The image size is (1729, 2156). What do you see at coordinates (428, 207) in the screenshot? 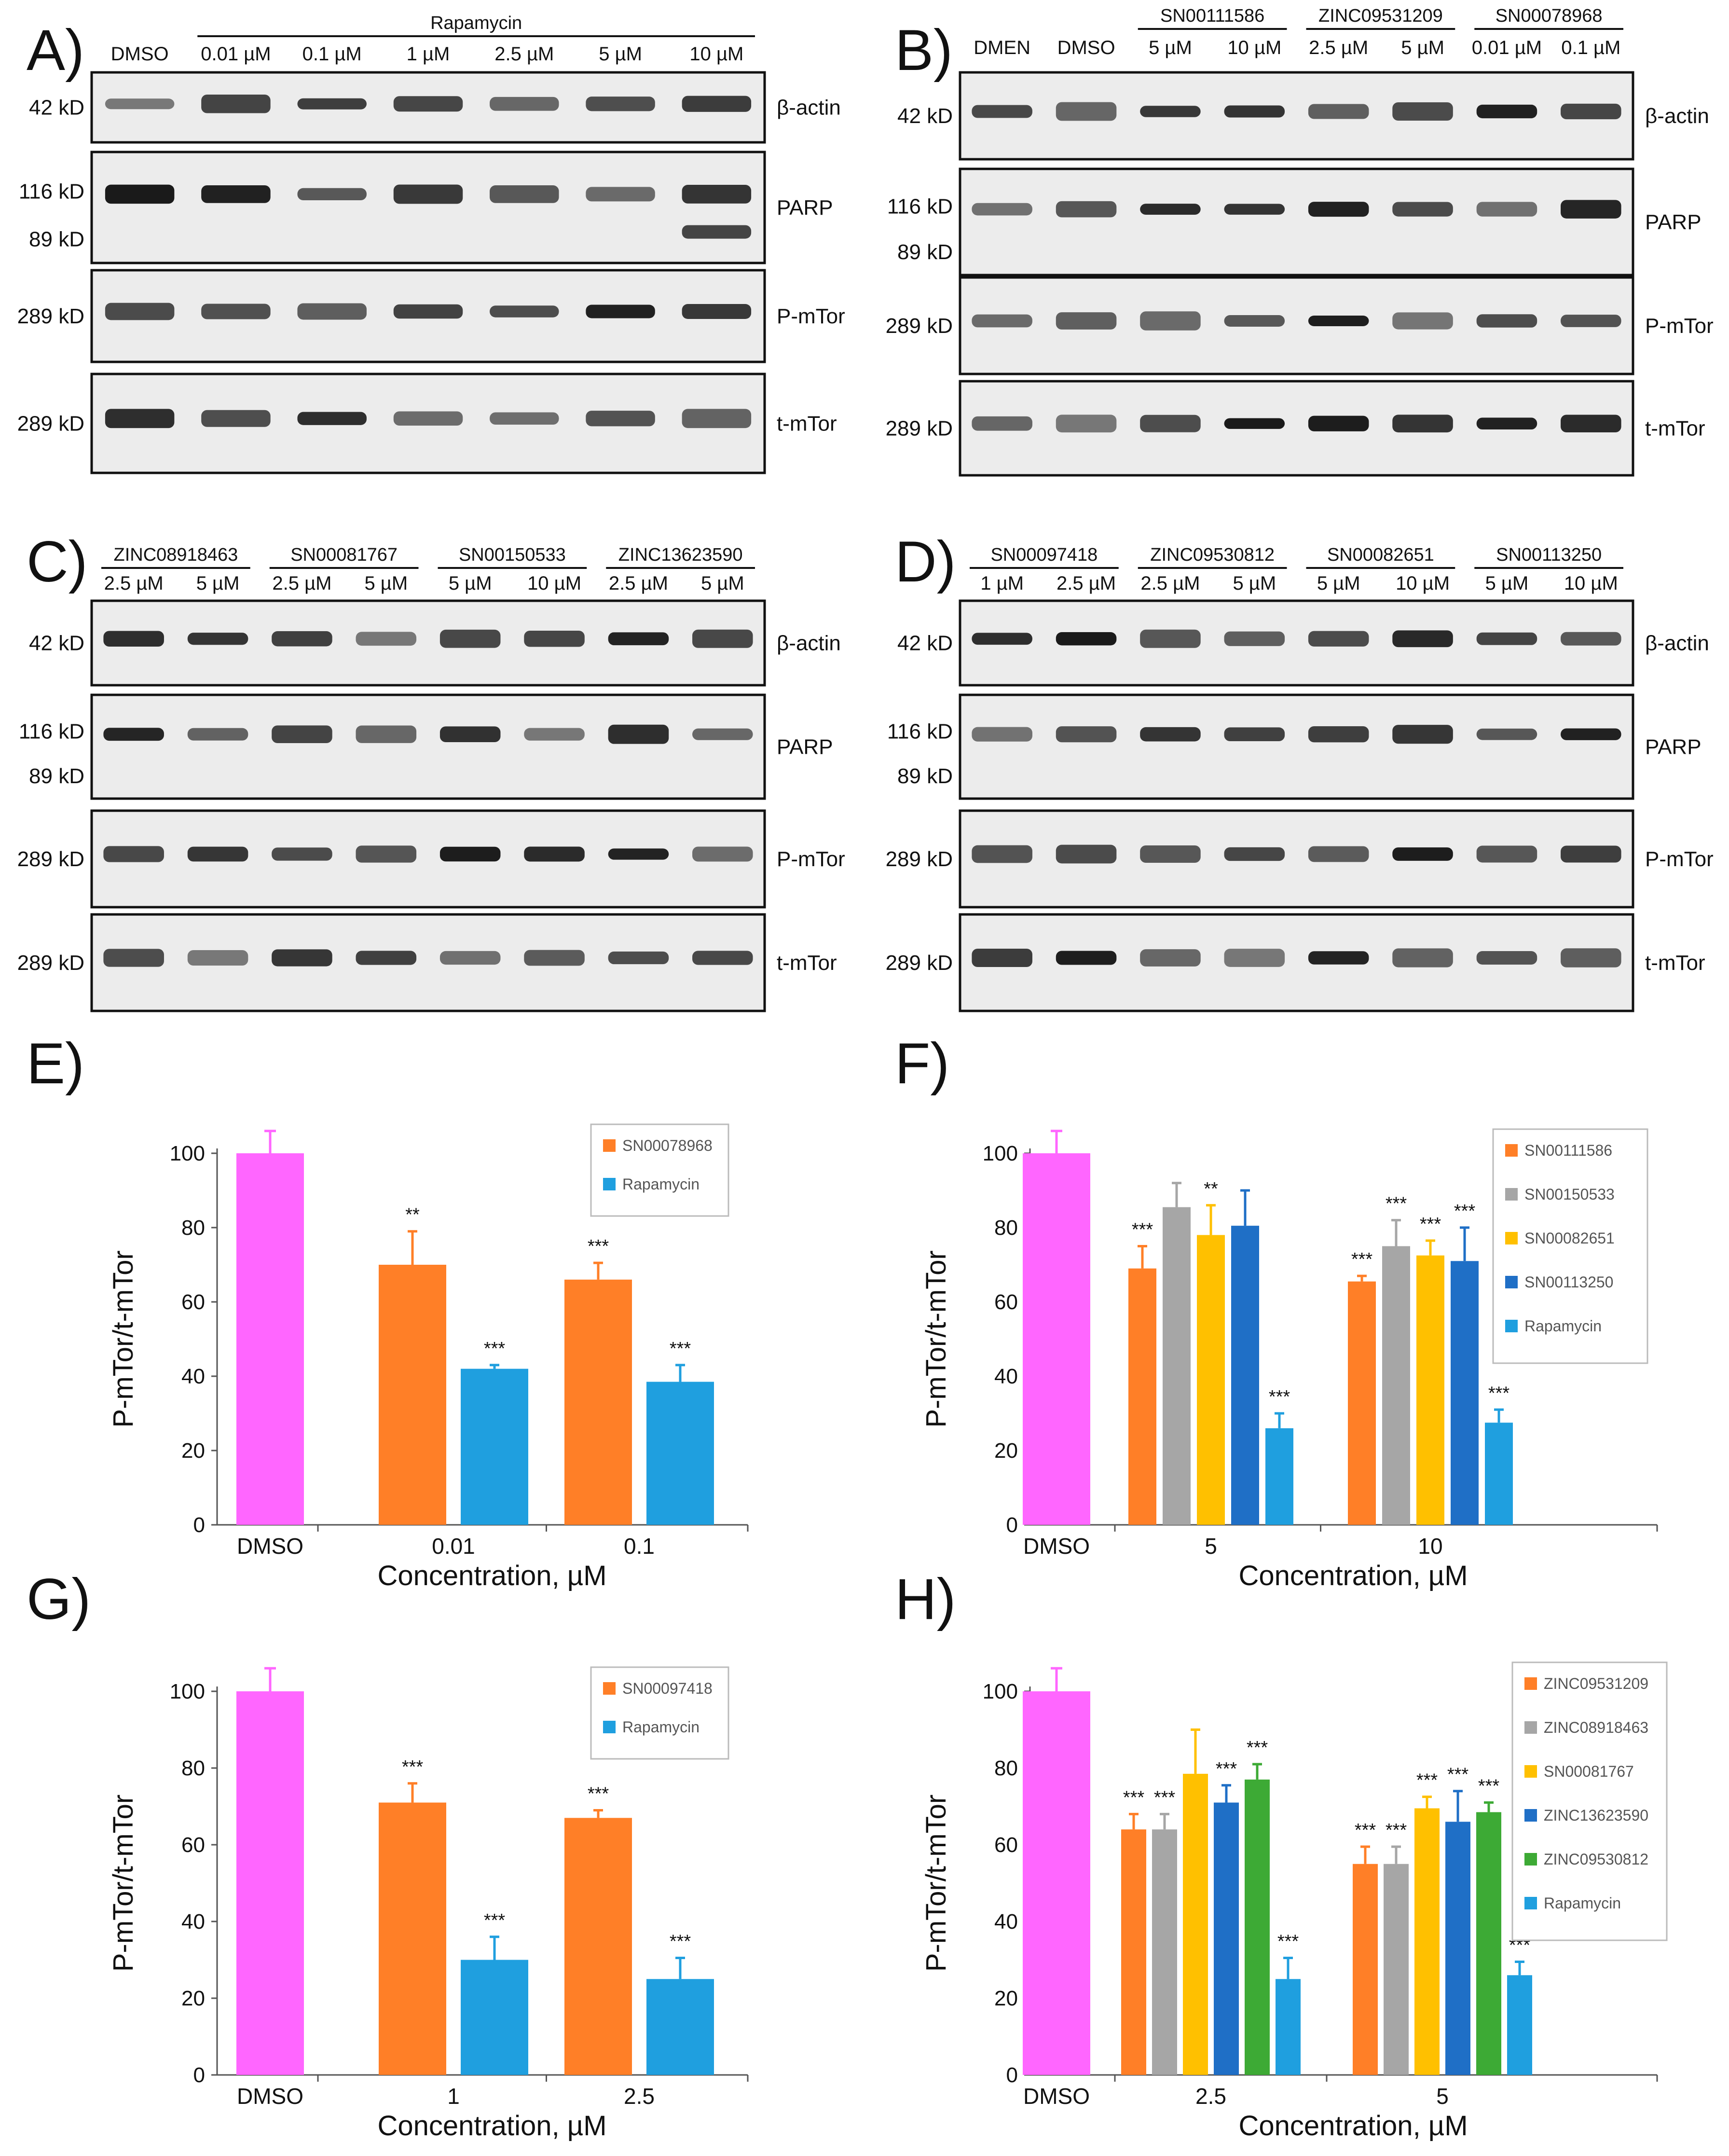
I see `blot-membrane` at bounding box center [428, 207].